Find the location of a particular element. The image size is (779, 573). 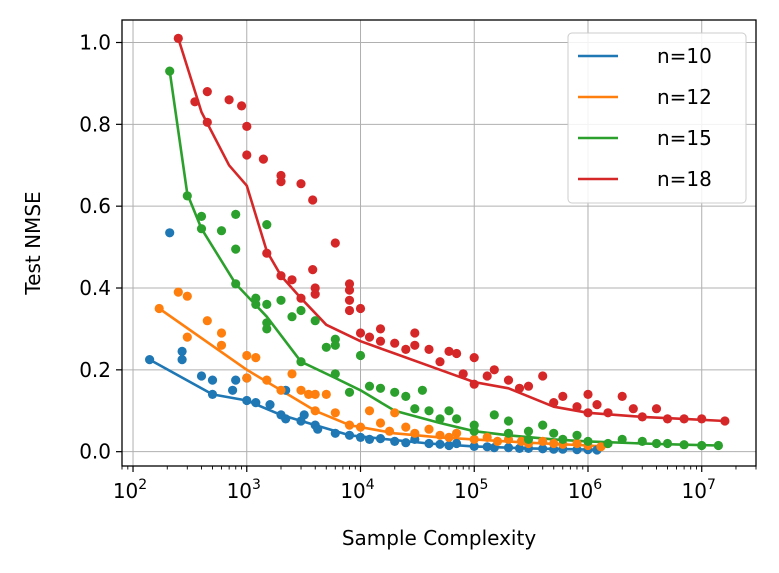

x-tick-exponent: 3 is located at coordinates (256, 485).